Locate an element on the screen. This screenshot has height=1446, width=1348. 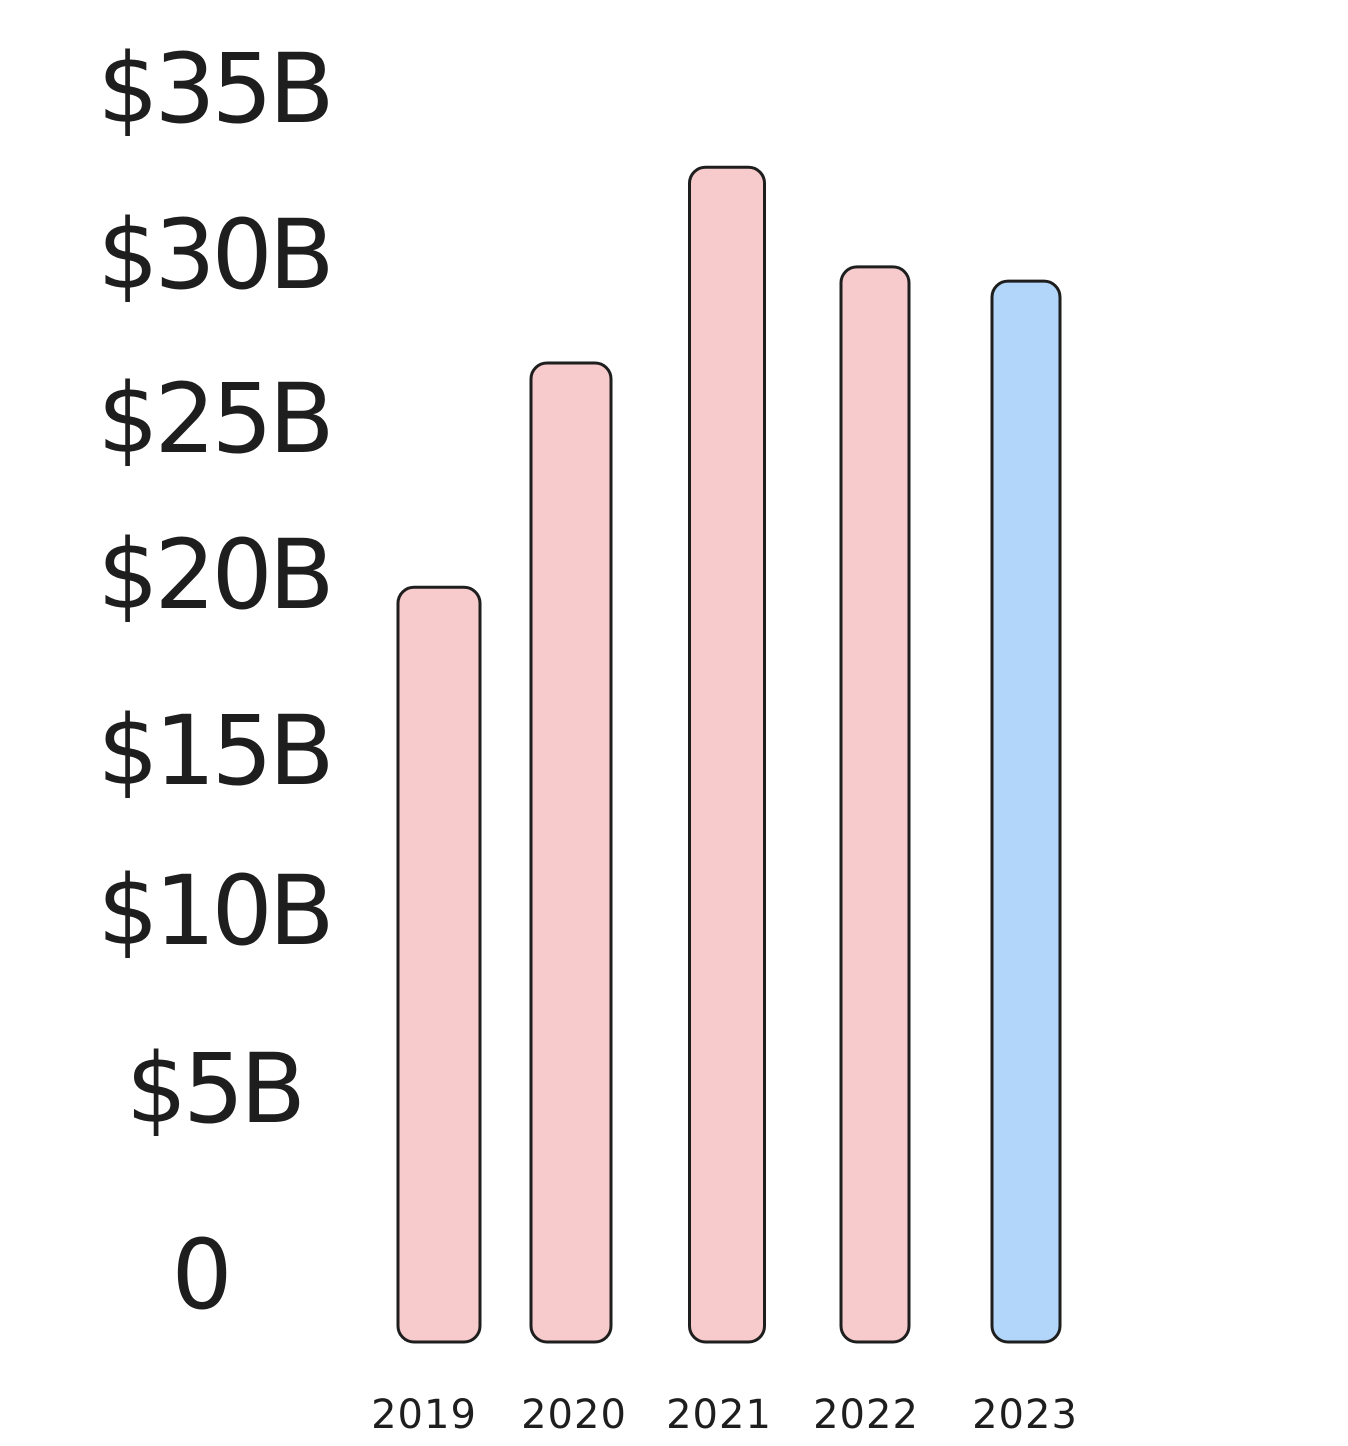
y-tick-label: $25B is located at coordinates (213, 419).